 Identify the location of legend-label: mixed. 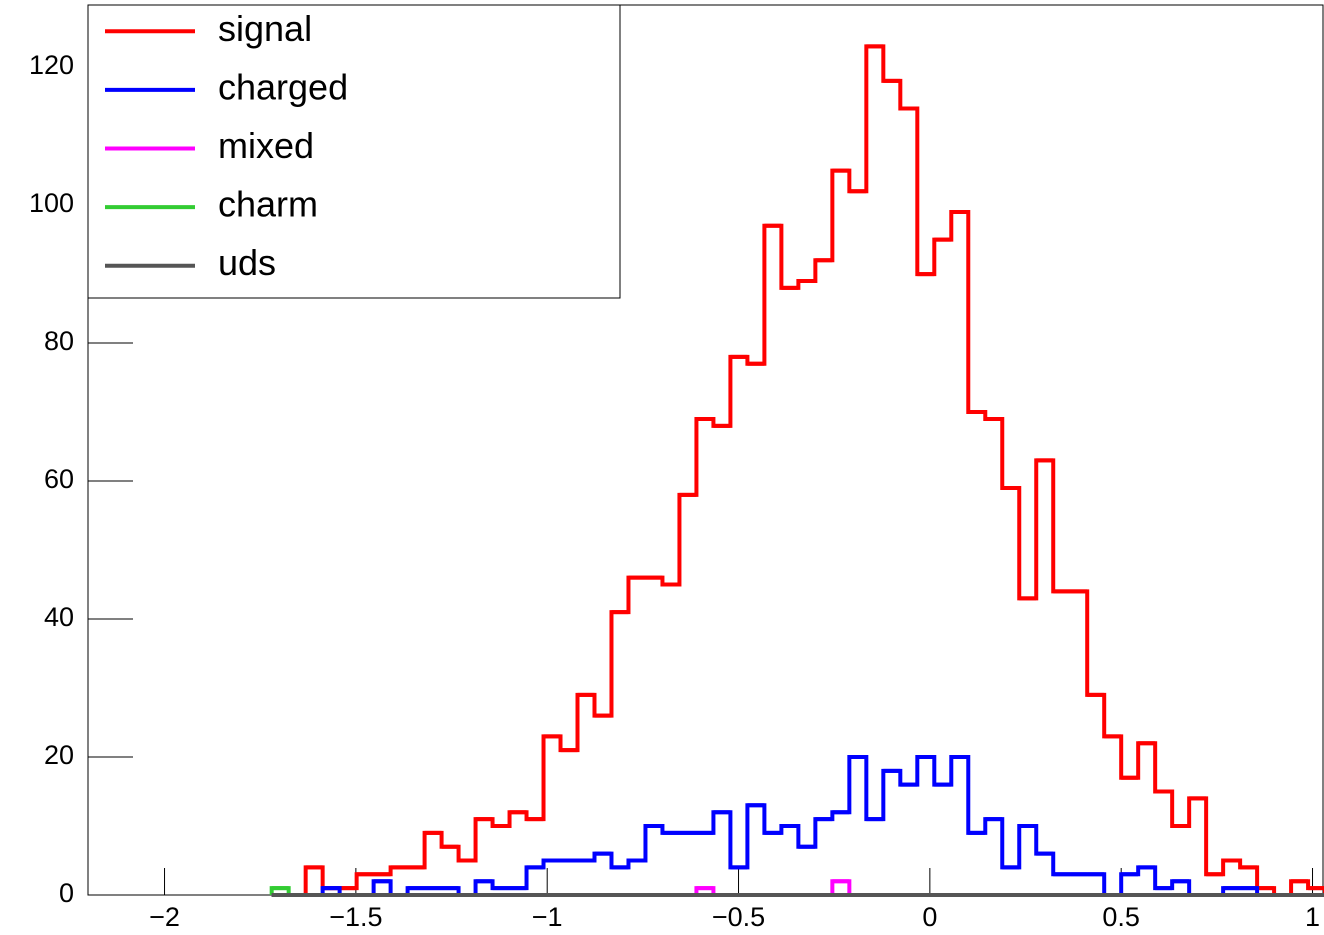
(266, 145).